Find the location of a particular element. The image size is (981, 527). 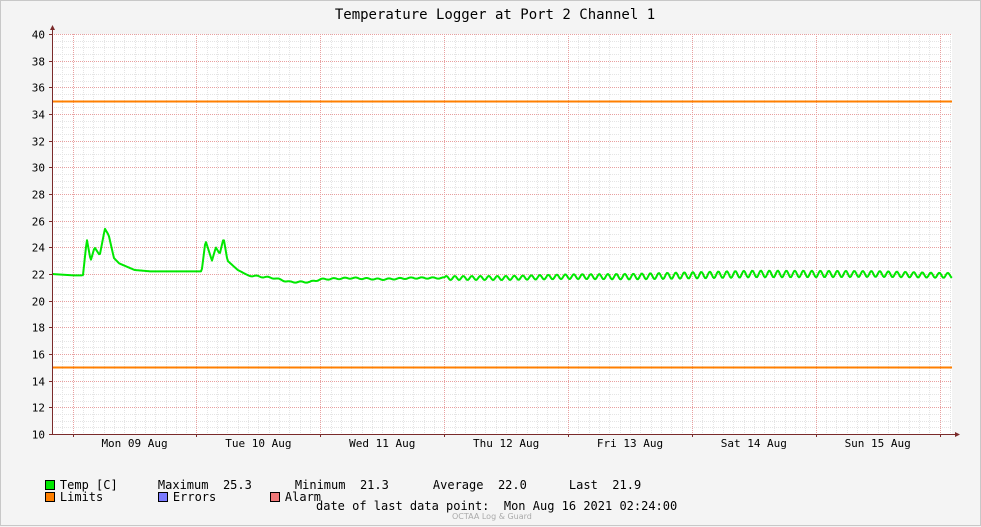

legend-minimum: Minimum 21.3 is located at coordinates (364, 485).